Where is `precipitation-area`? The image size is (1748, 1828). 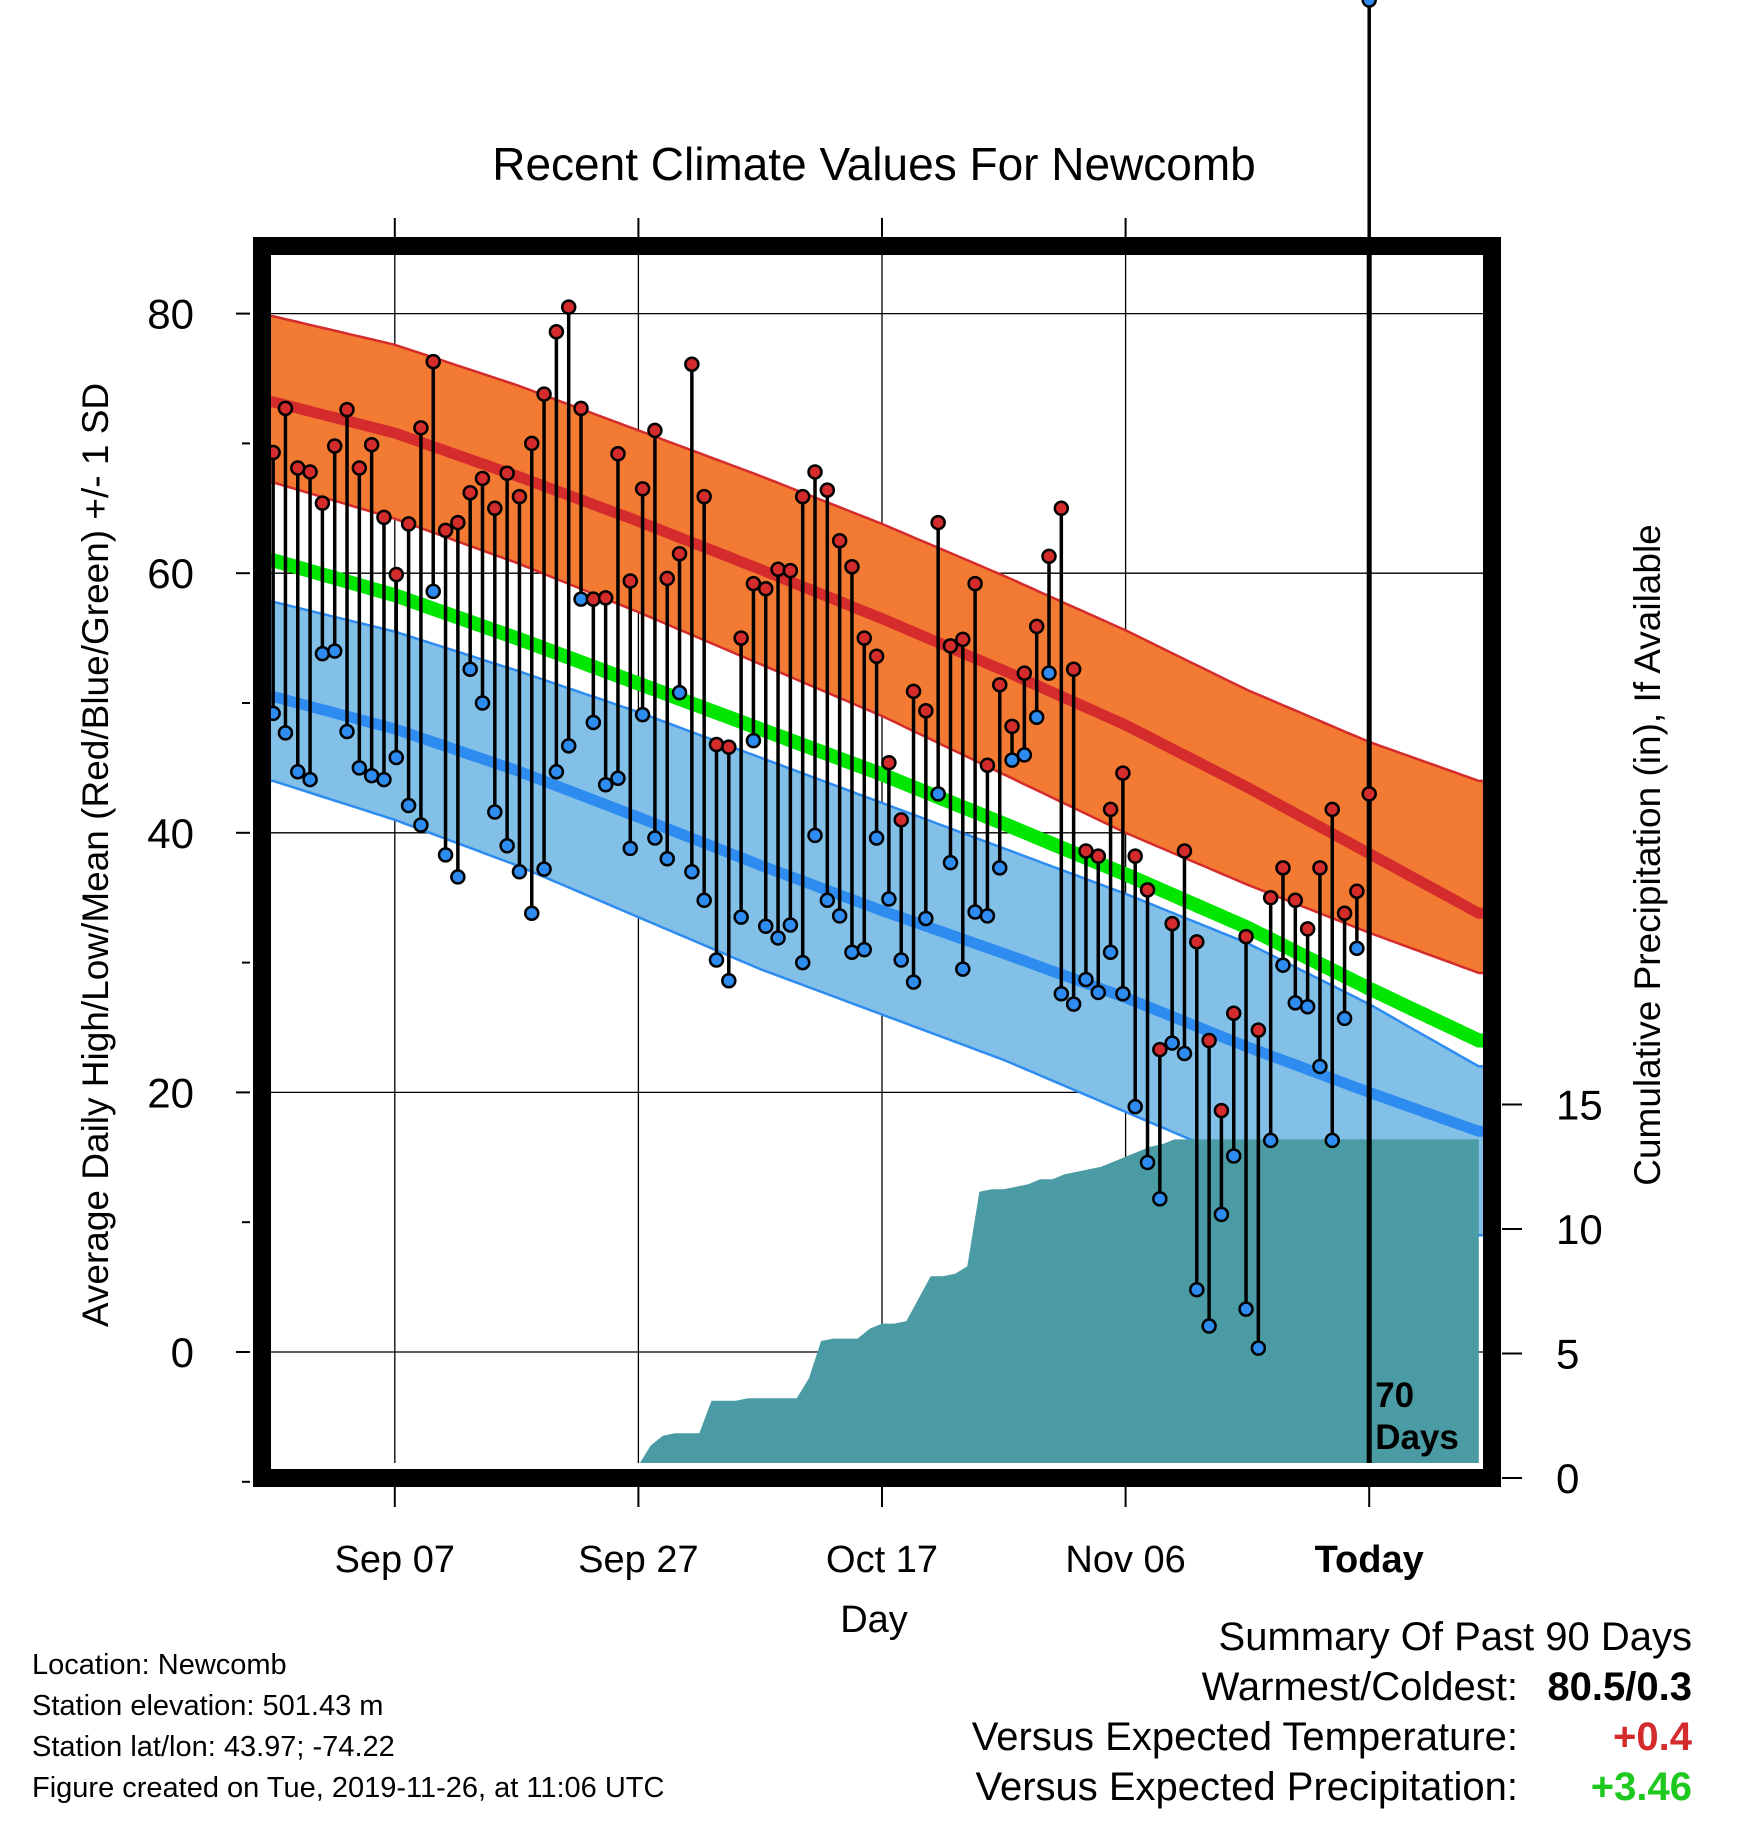
precipitation-area is located at coordinates (1059, 1301).